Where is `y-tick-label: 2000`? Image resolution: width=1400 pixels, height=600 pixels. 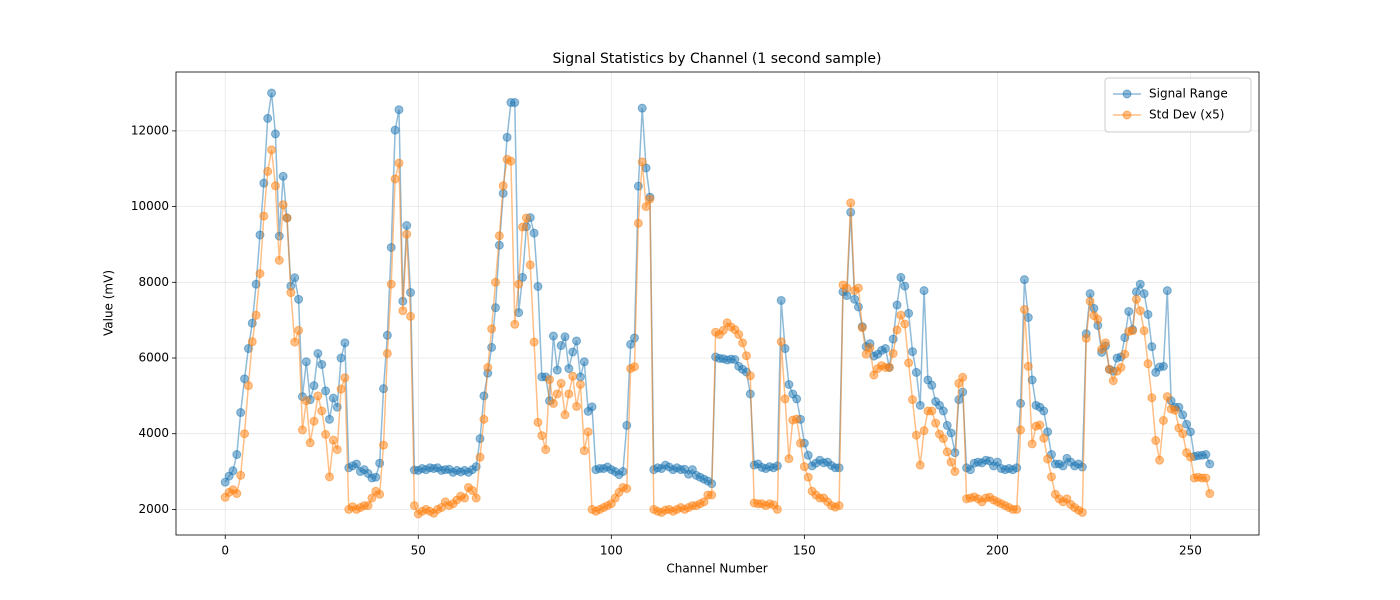 y-tick-label: 2000 is located at coordinates (153, 509).